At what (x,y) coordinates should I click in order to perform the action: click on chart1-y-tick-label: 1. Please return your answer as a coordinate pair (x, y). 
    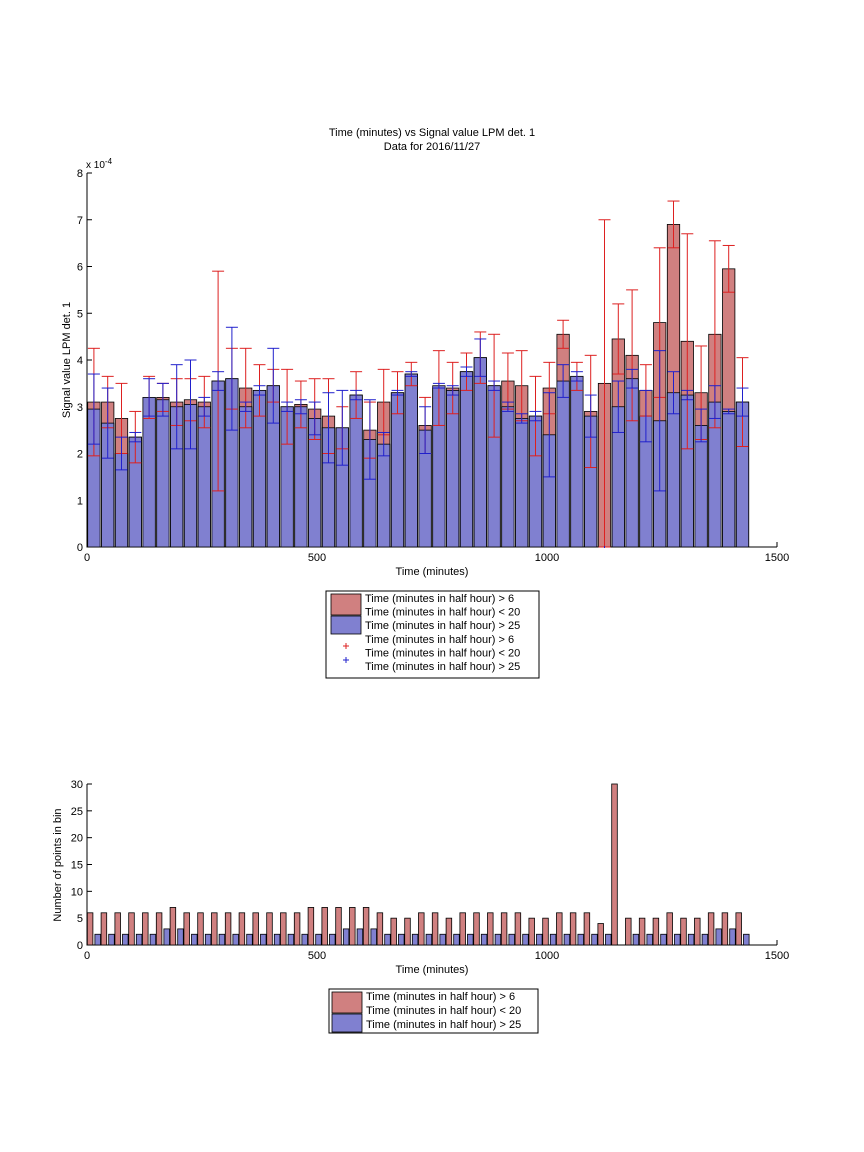
    Looking at the image, I should click on (80, 501).